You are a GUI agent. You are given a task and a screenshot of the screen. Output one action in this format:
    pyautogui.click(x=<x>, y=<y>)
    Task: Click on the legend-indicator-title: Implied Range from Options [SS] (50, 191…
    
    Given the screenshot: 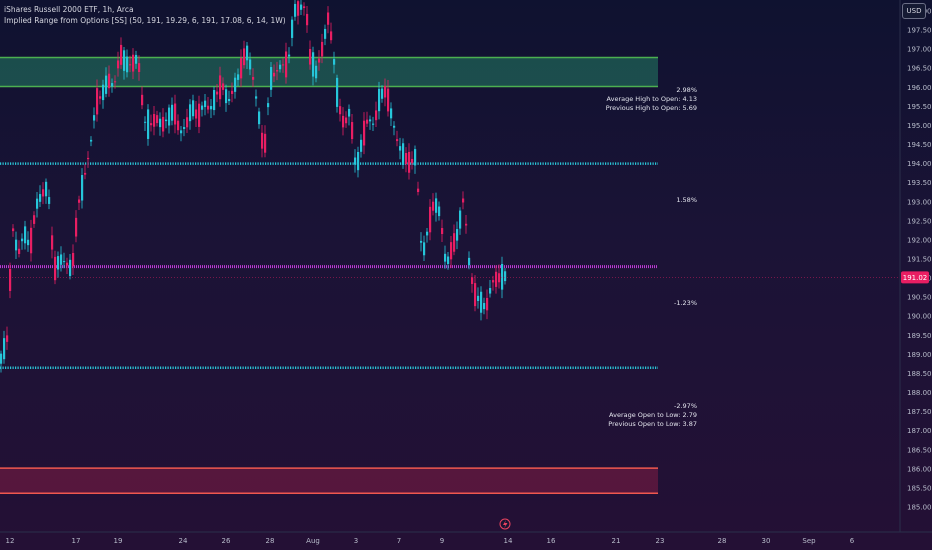 What is the action you would take?
    pyautogui.click(x=145, y=20)
    